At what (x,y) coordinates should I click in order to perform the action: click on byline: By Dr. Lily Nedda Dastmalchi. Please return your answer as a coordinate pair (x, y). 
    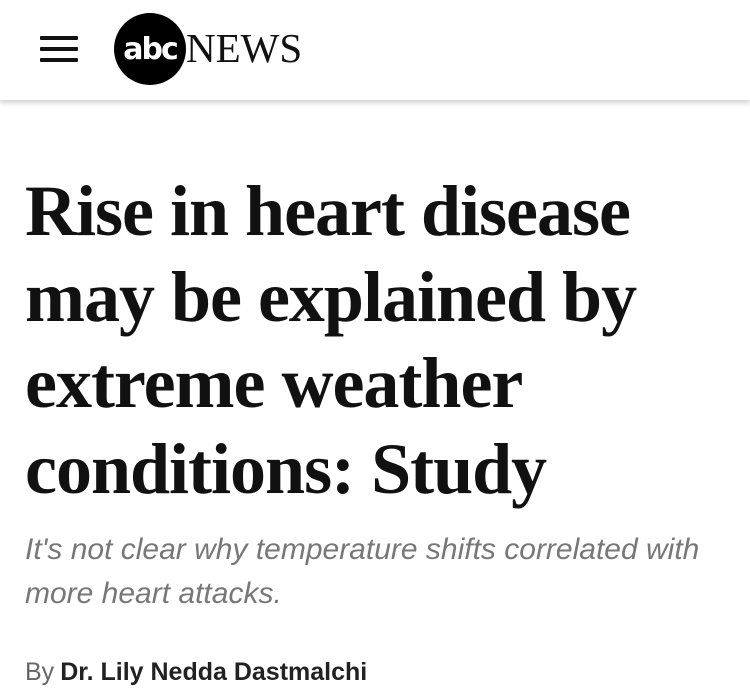
    Looking at the image, I should click on (196, 672).